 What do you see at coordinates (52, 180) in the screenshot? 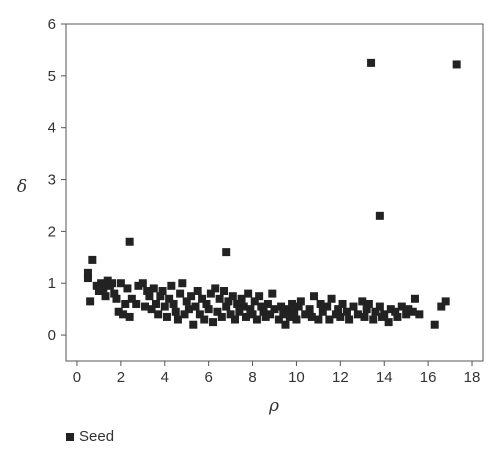
I see `y-tick-label: 3` at bounding box center [52, 180].